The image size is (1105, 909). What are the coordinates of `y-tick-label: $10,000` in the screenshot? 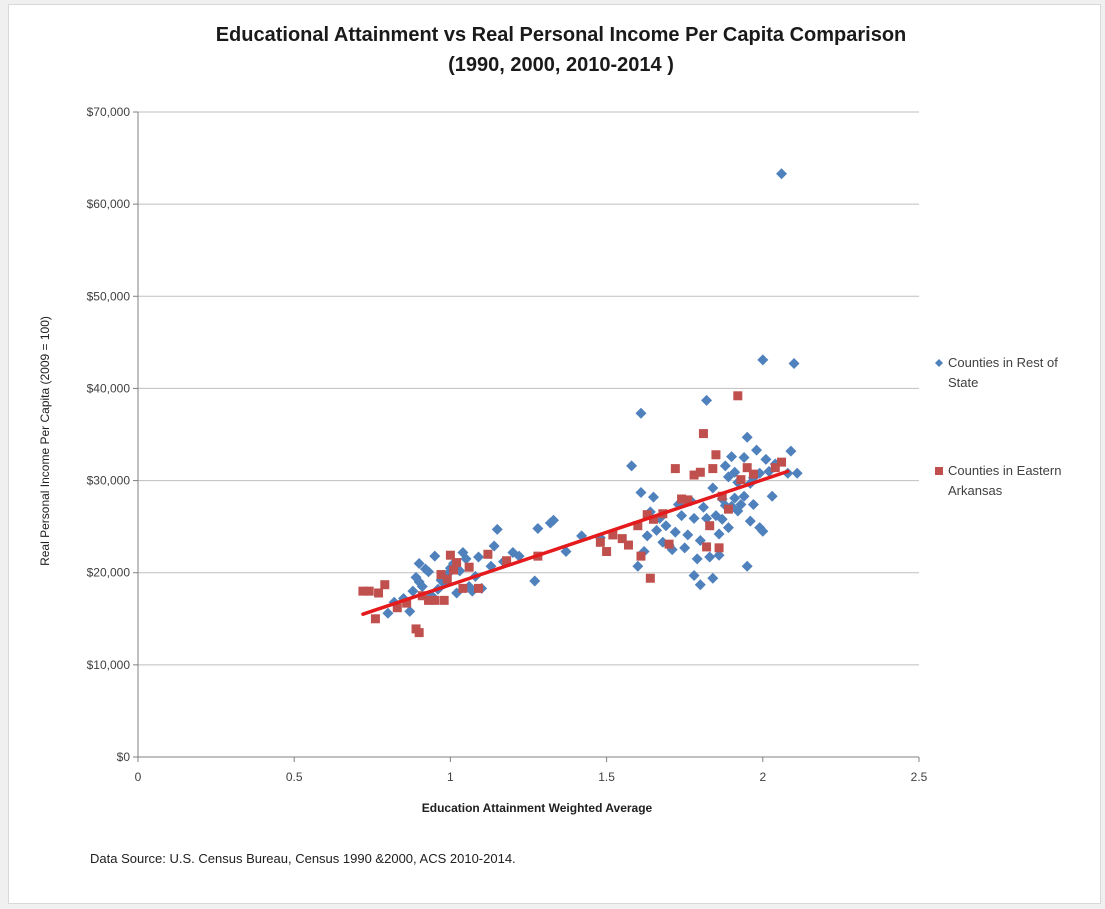 It's located at (109, 665).